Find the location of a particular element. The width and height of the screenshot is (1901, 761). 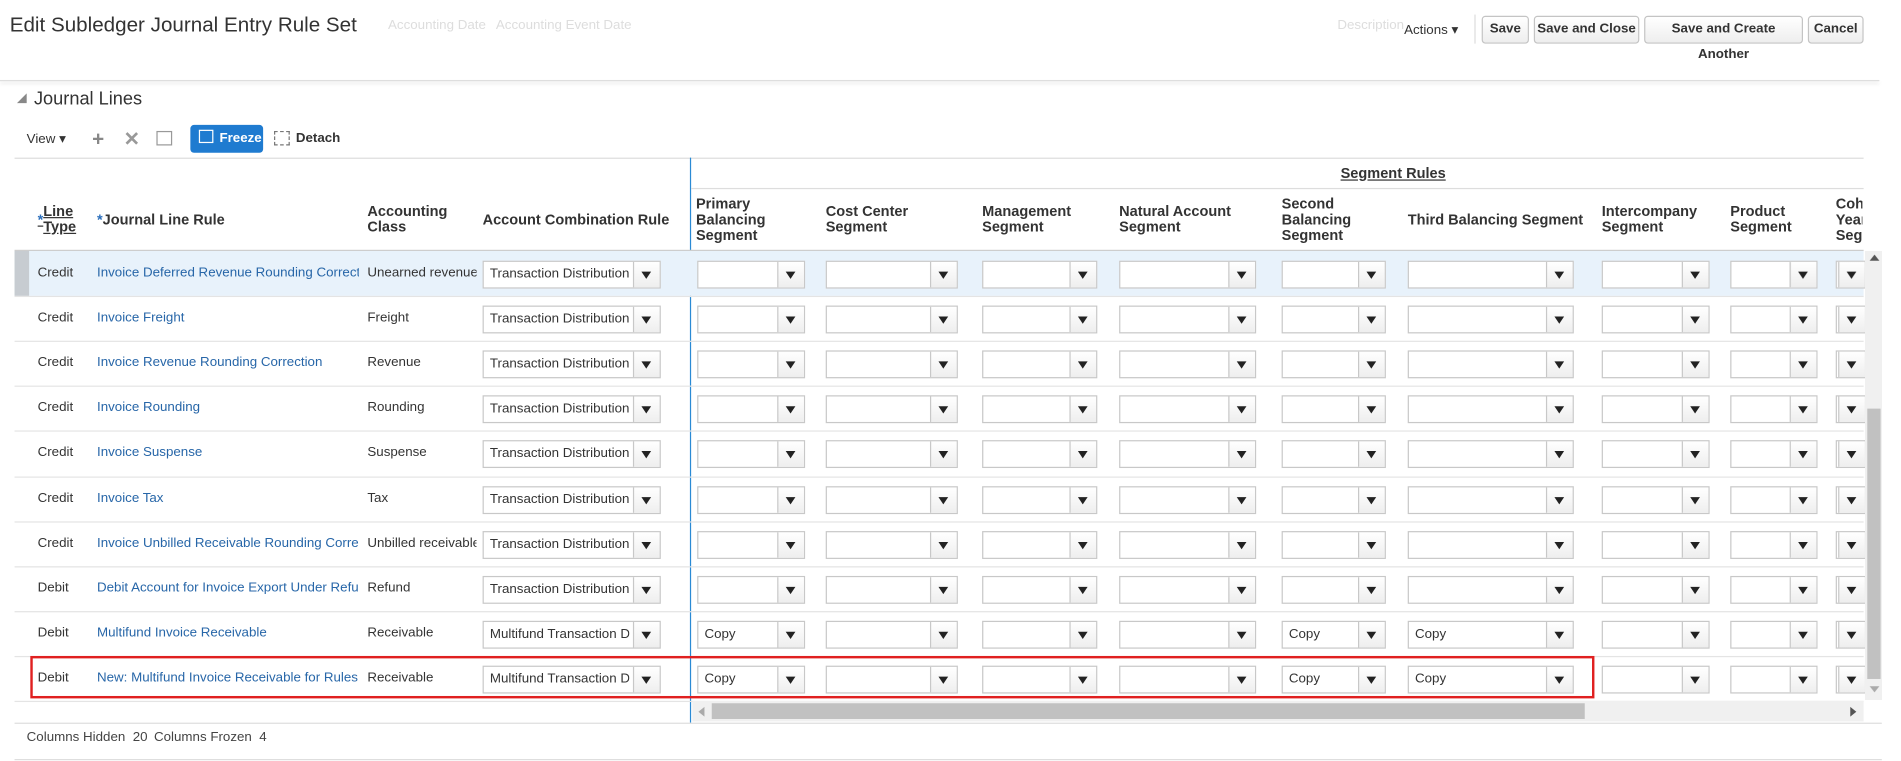

column-header: Third Balancing Segment is located at coordinates (1495, 219).